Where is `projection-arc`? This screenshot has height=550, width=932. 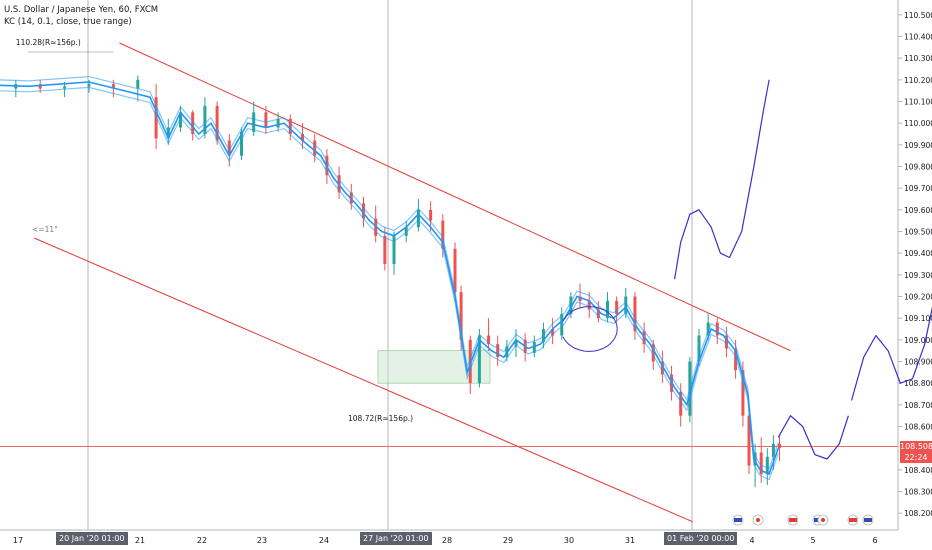
projection-arc is located at coordinates (590, 329).